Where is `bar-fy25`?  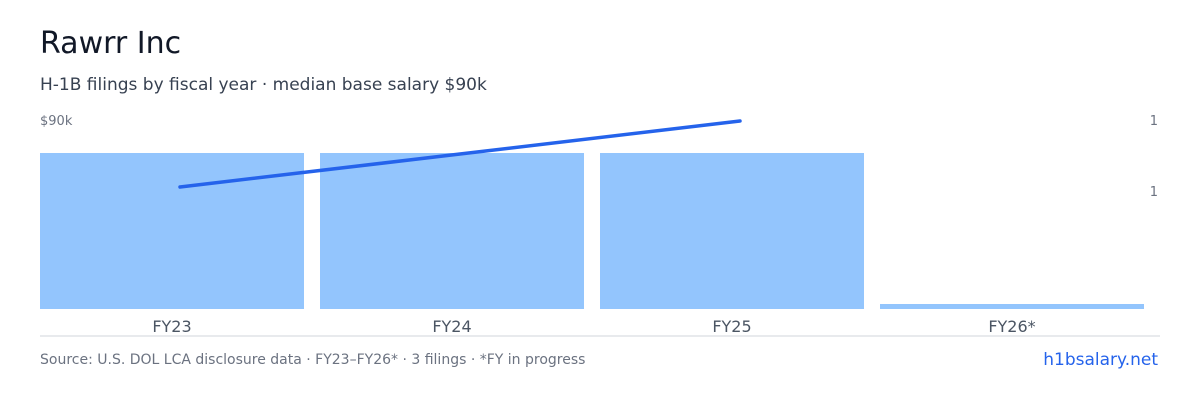
bar-fy25 is located at coordinates (732, 231).